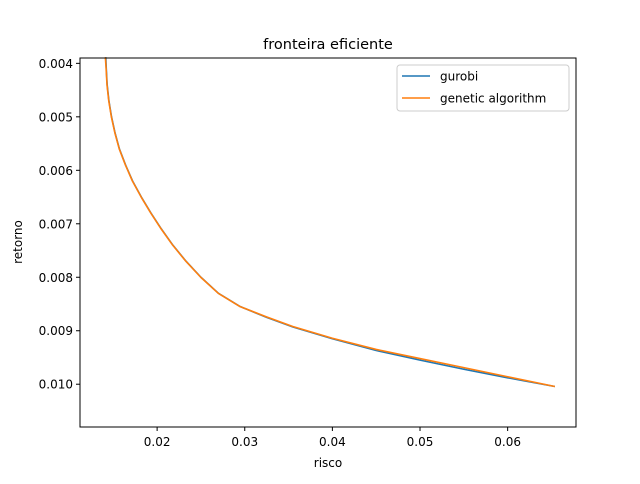  Describe the element at coordinates (420, 442) in the screenshot. I see `x-tick-label: 0.05` at that location.